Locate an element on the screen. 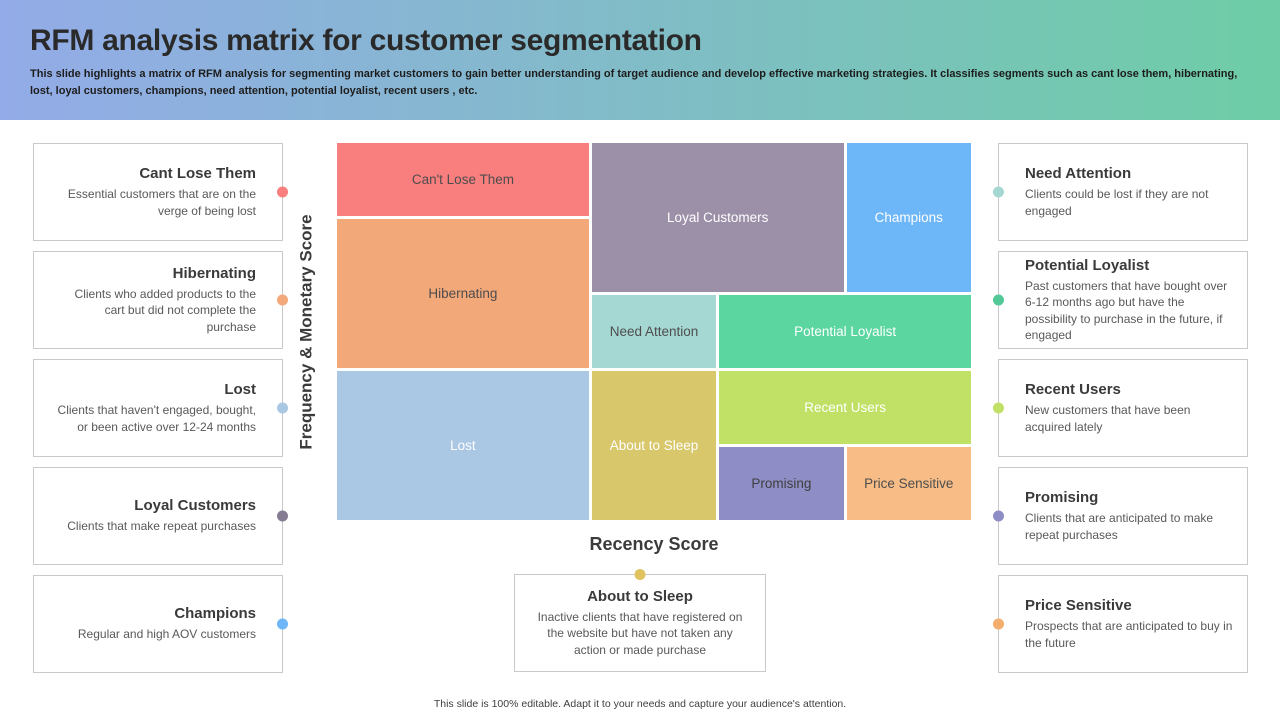 The width and height of the screenshot is (1280, 720). matrix-cell-promising: Promising is located at coordinates (781, 483).